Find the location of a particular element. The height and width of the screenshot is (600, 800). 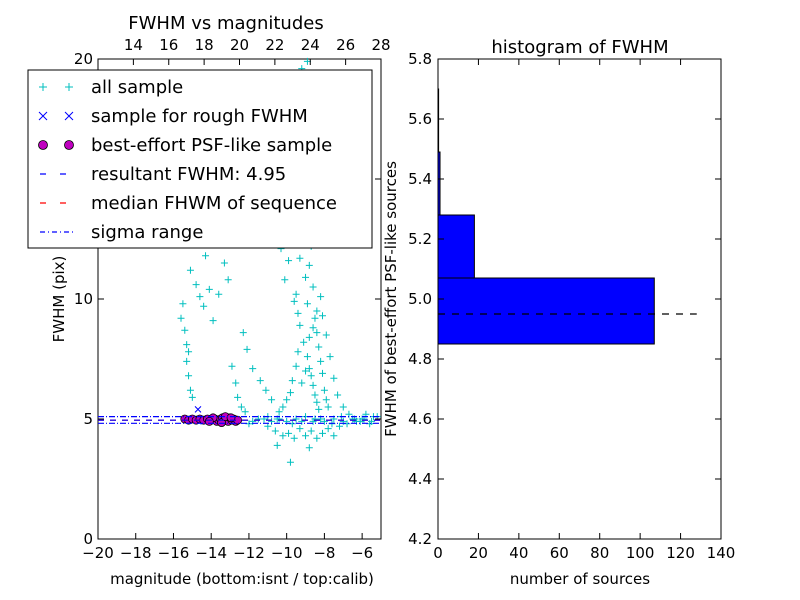

histogram-y-axis-label: FWHM of best-effort PSF-like sources is located at coordinates (391, 299).